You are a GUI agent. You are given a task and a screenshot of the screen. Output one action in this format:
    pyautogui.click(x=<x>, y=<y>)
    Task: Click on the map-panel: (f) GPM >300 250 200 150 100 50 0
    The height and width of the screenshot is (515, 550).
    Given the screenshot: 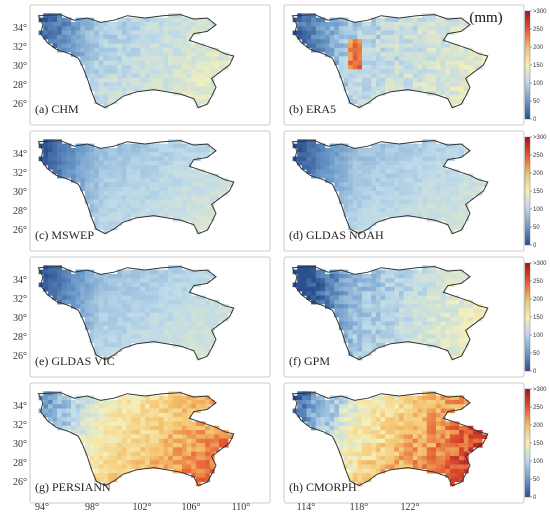 What is the action you would take?
    pyautogui.click(x=415, y=317)
    